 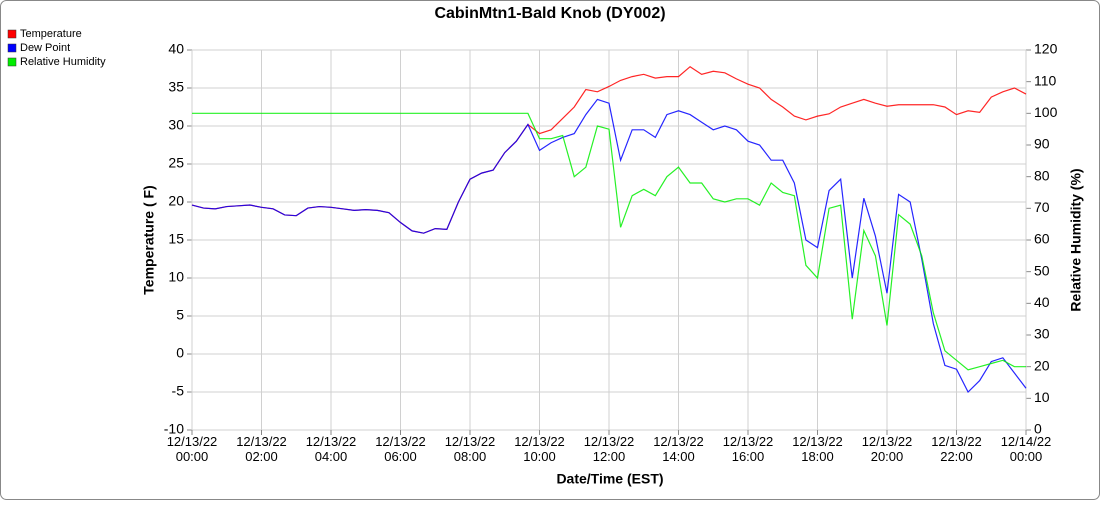 I want to click on y-tick-label: 0, so click(x=180, y=353).